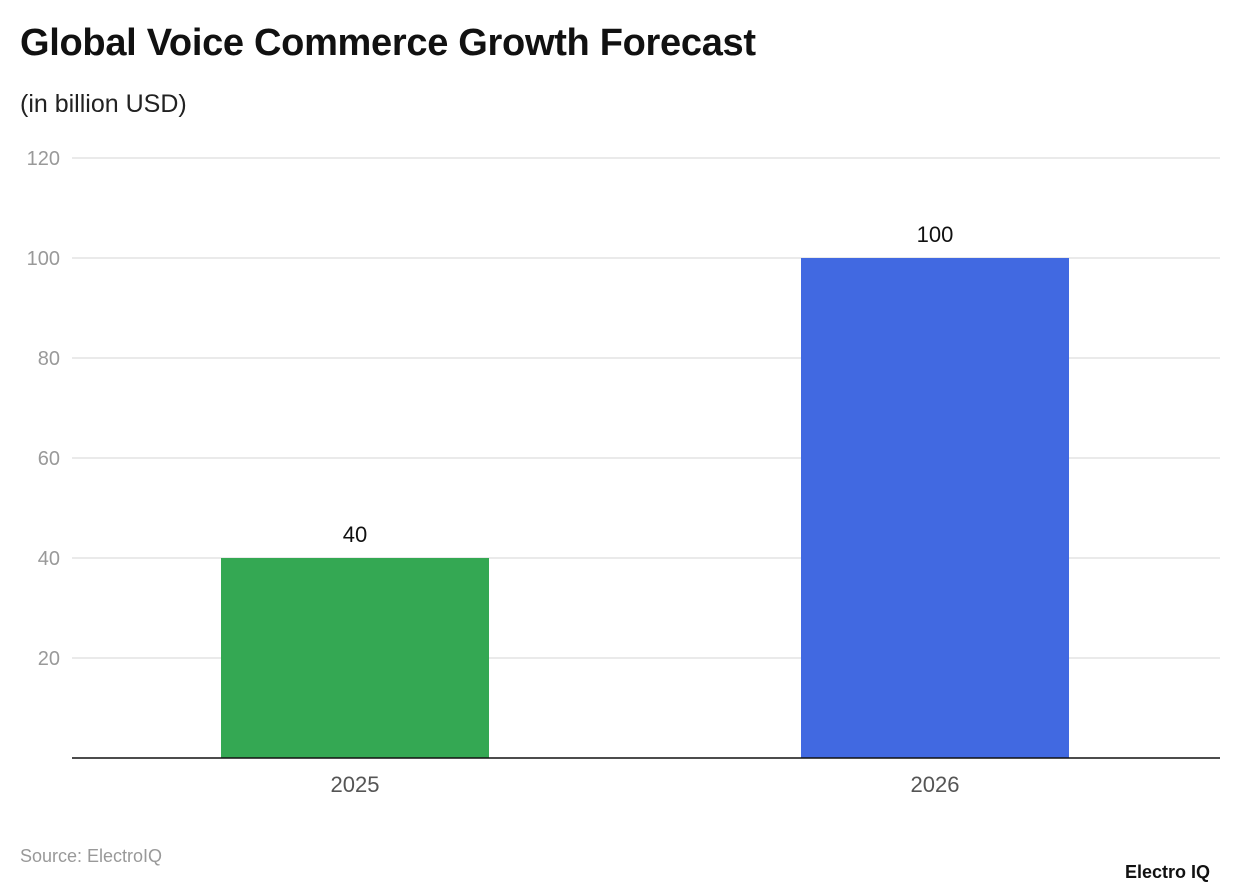 Image resolution: width=1240 pixels, height=890 pixels. What do you see at coordinates (103, 104) in the screenshot?
I see `chart-subtitle: (in billion USD)` at bounding box center [103, 104].